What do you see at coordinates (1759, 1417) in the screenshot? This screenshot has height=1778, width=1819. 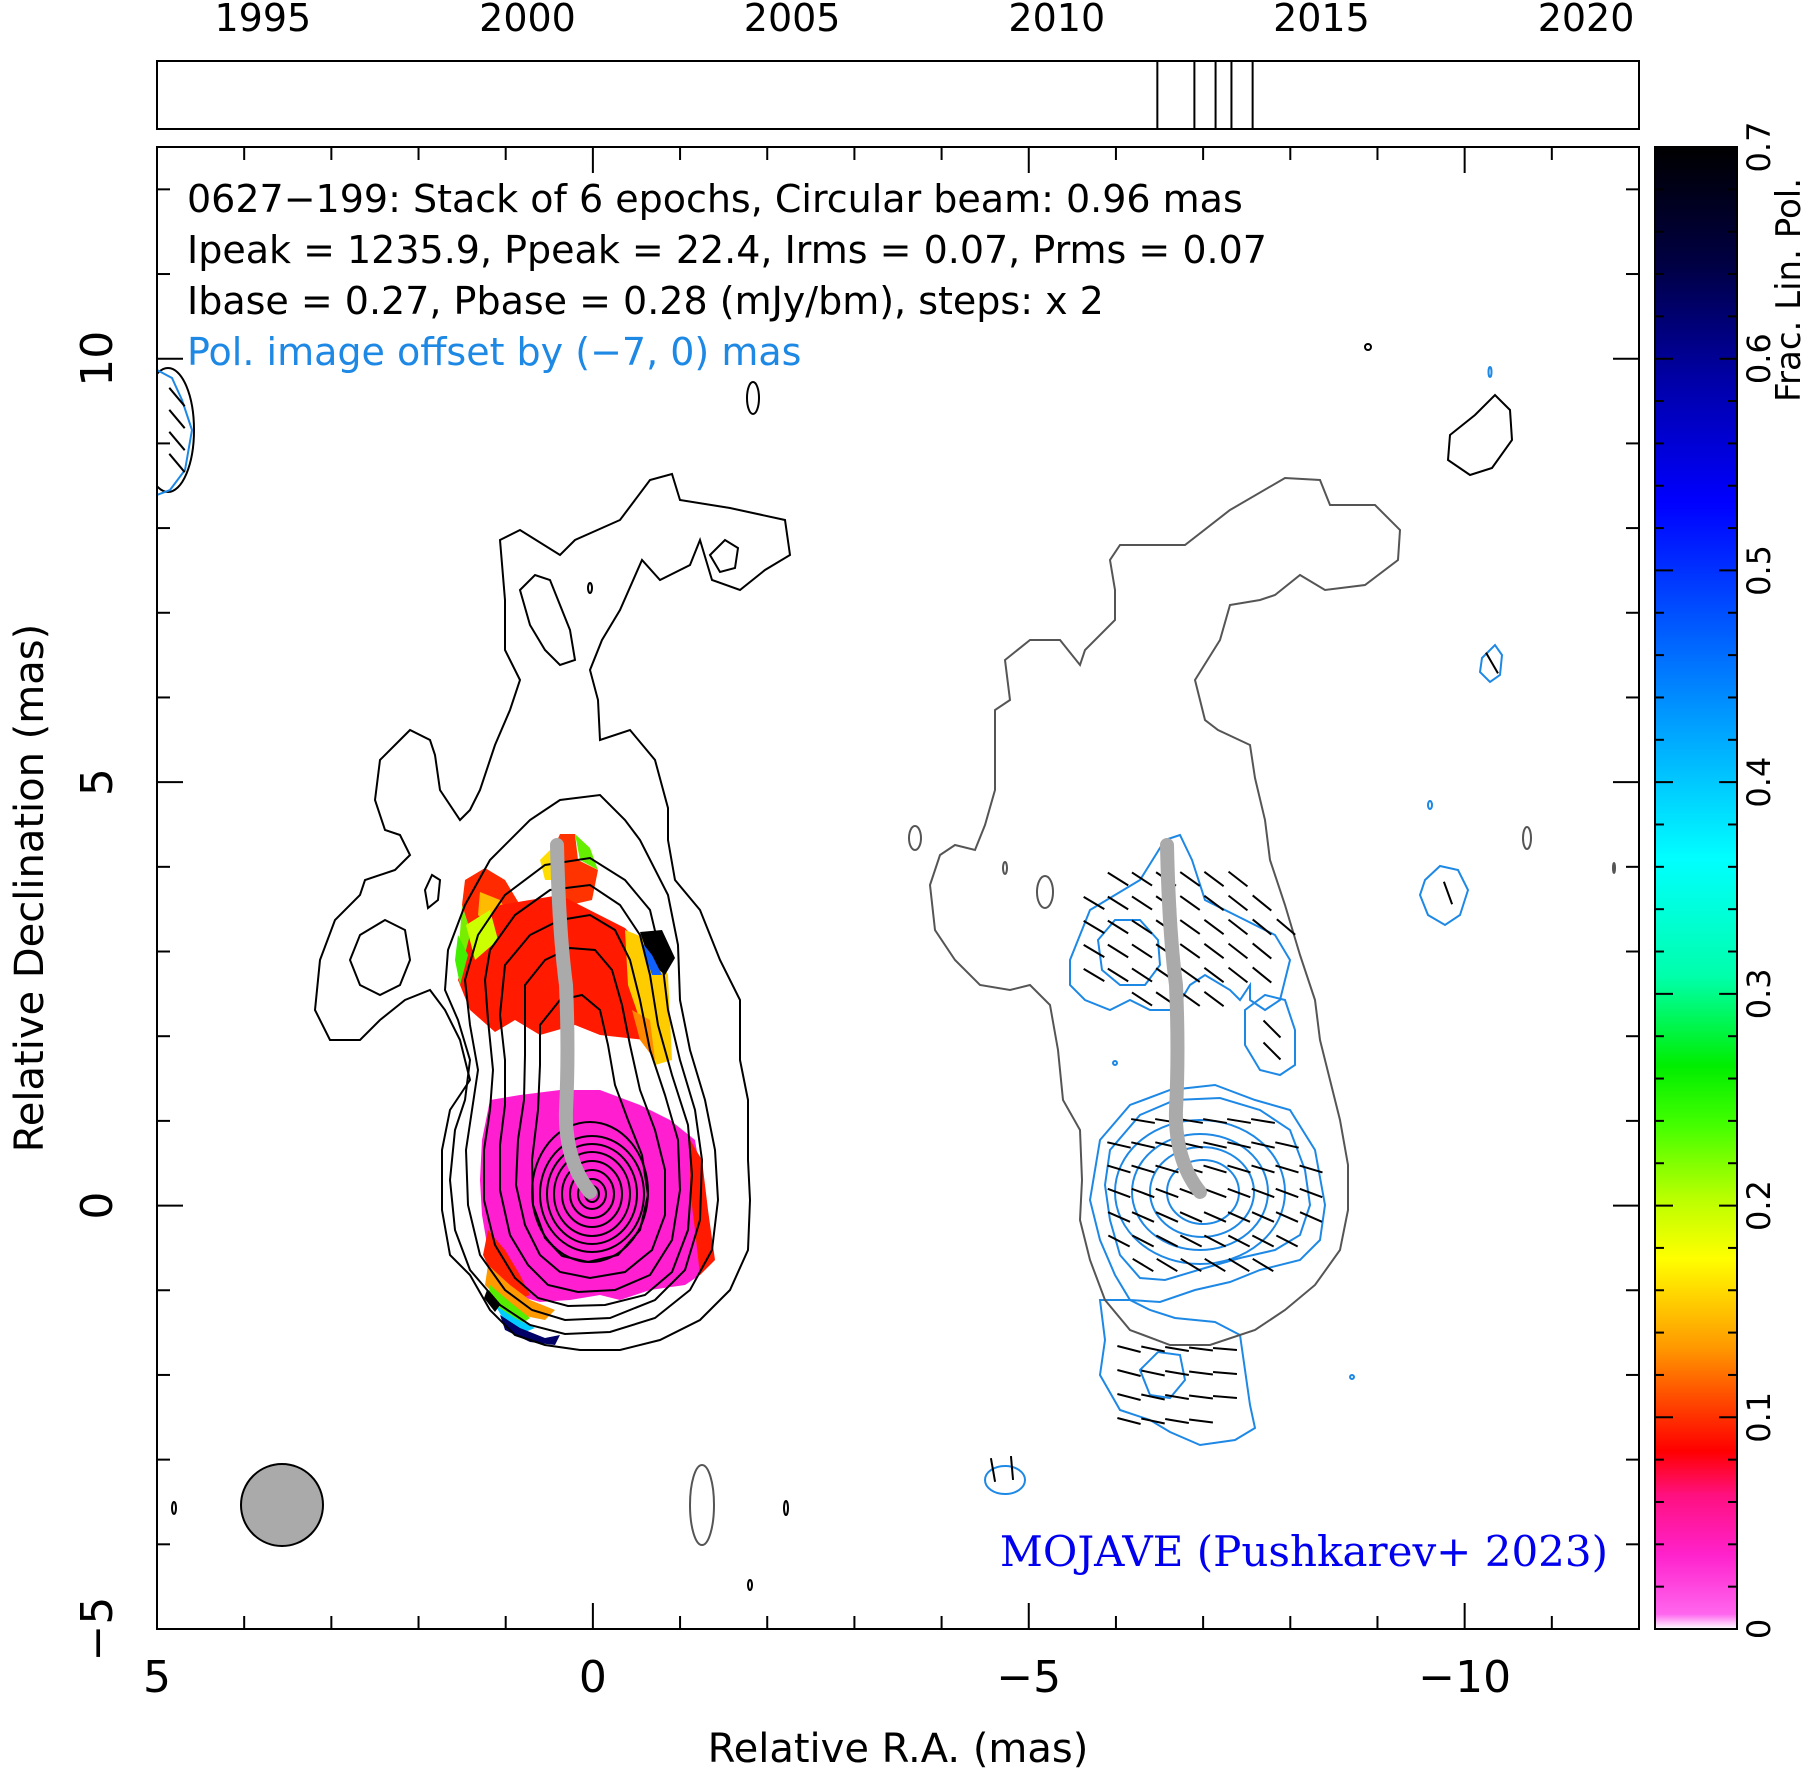 I see `colorbar-tick-label: 0.1` at bounding box center [1759, 1417].